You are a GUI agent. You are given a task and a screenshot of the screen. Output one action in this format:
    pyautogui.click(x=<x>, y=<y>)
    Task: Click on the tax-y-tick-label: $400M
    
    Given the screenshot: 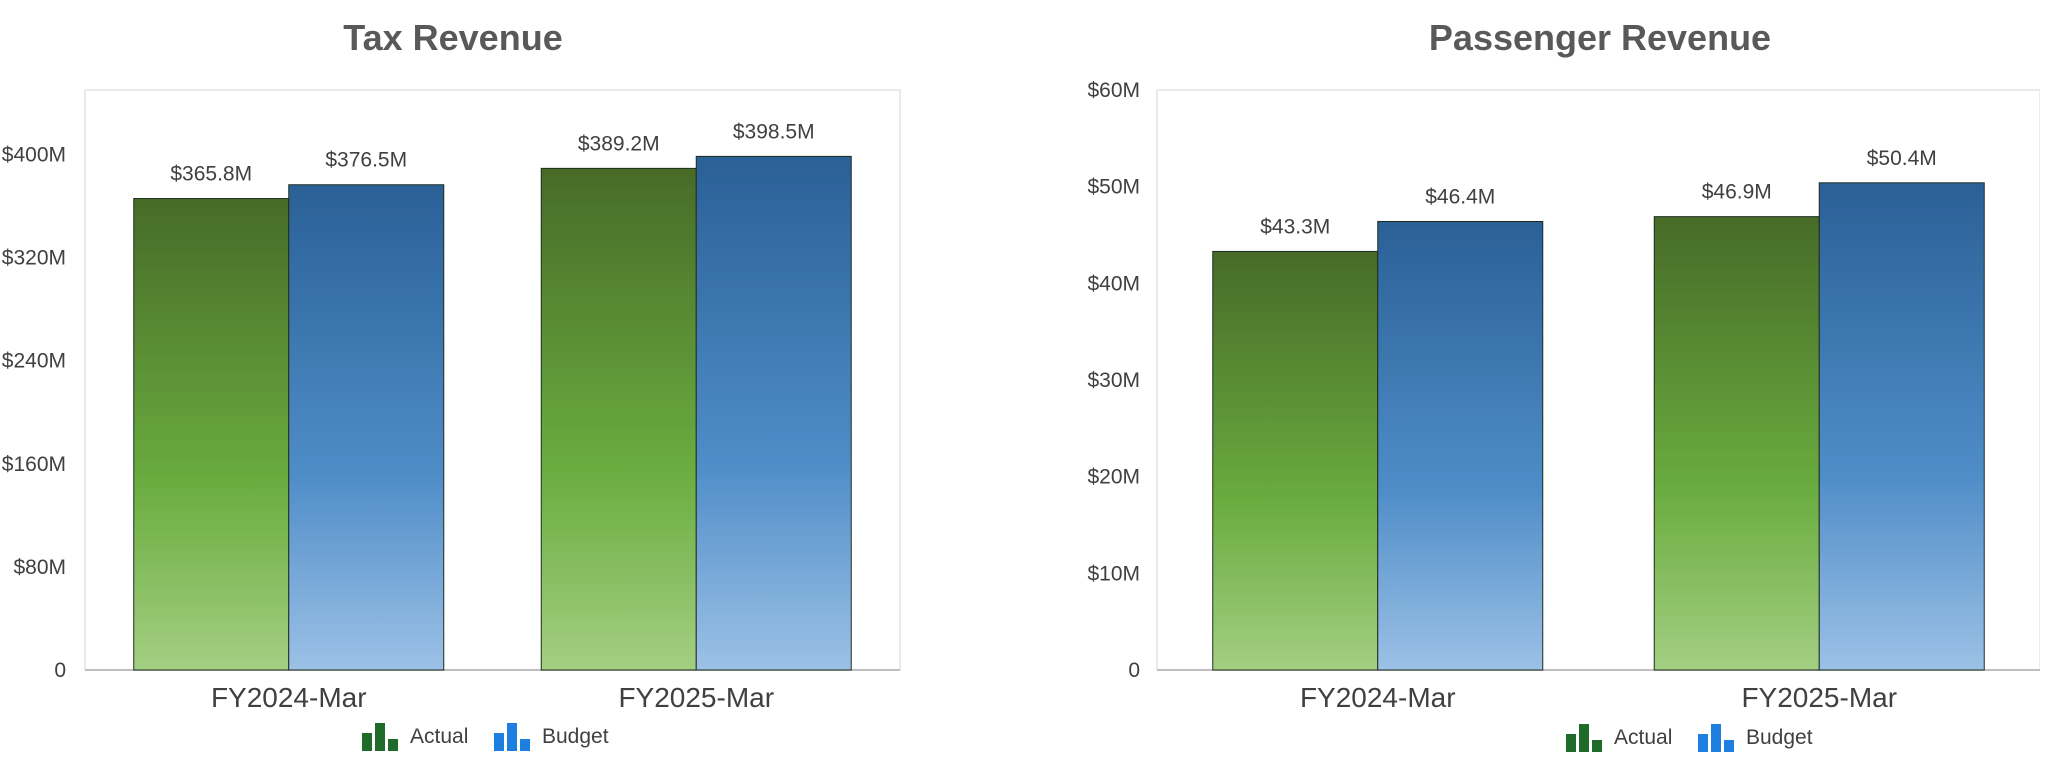 What is the action you would take?
    pyautogui.click(x=34, y=154)
    